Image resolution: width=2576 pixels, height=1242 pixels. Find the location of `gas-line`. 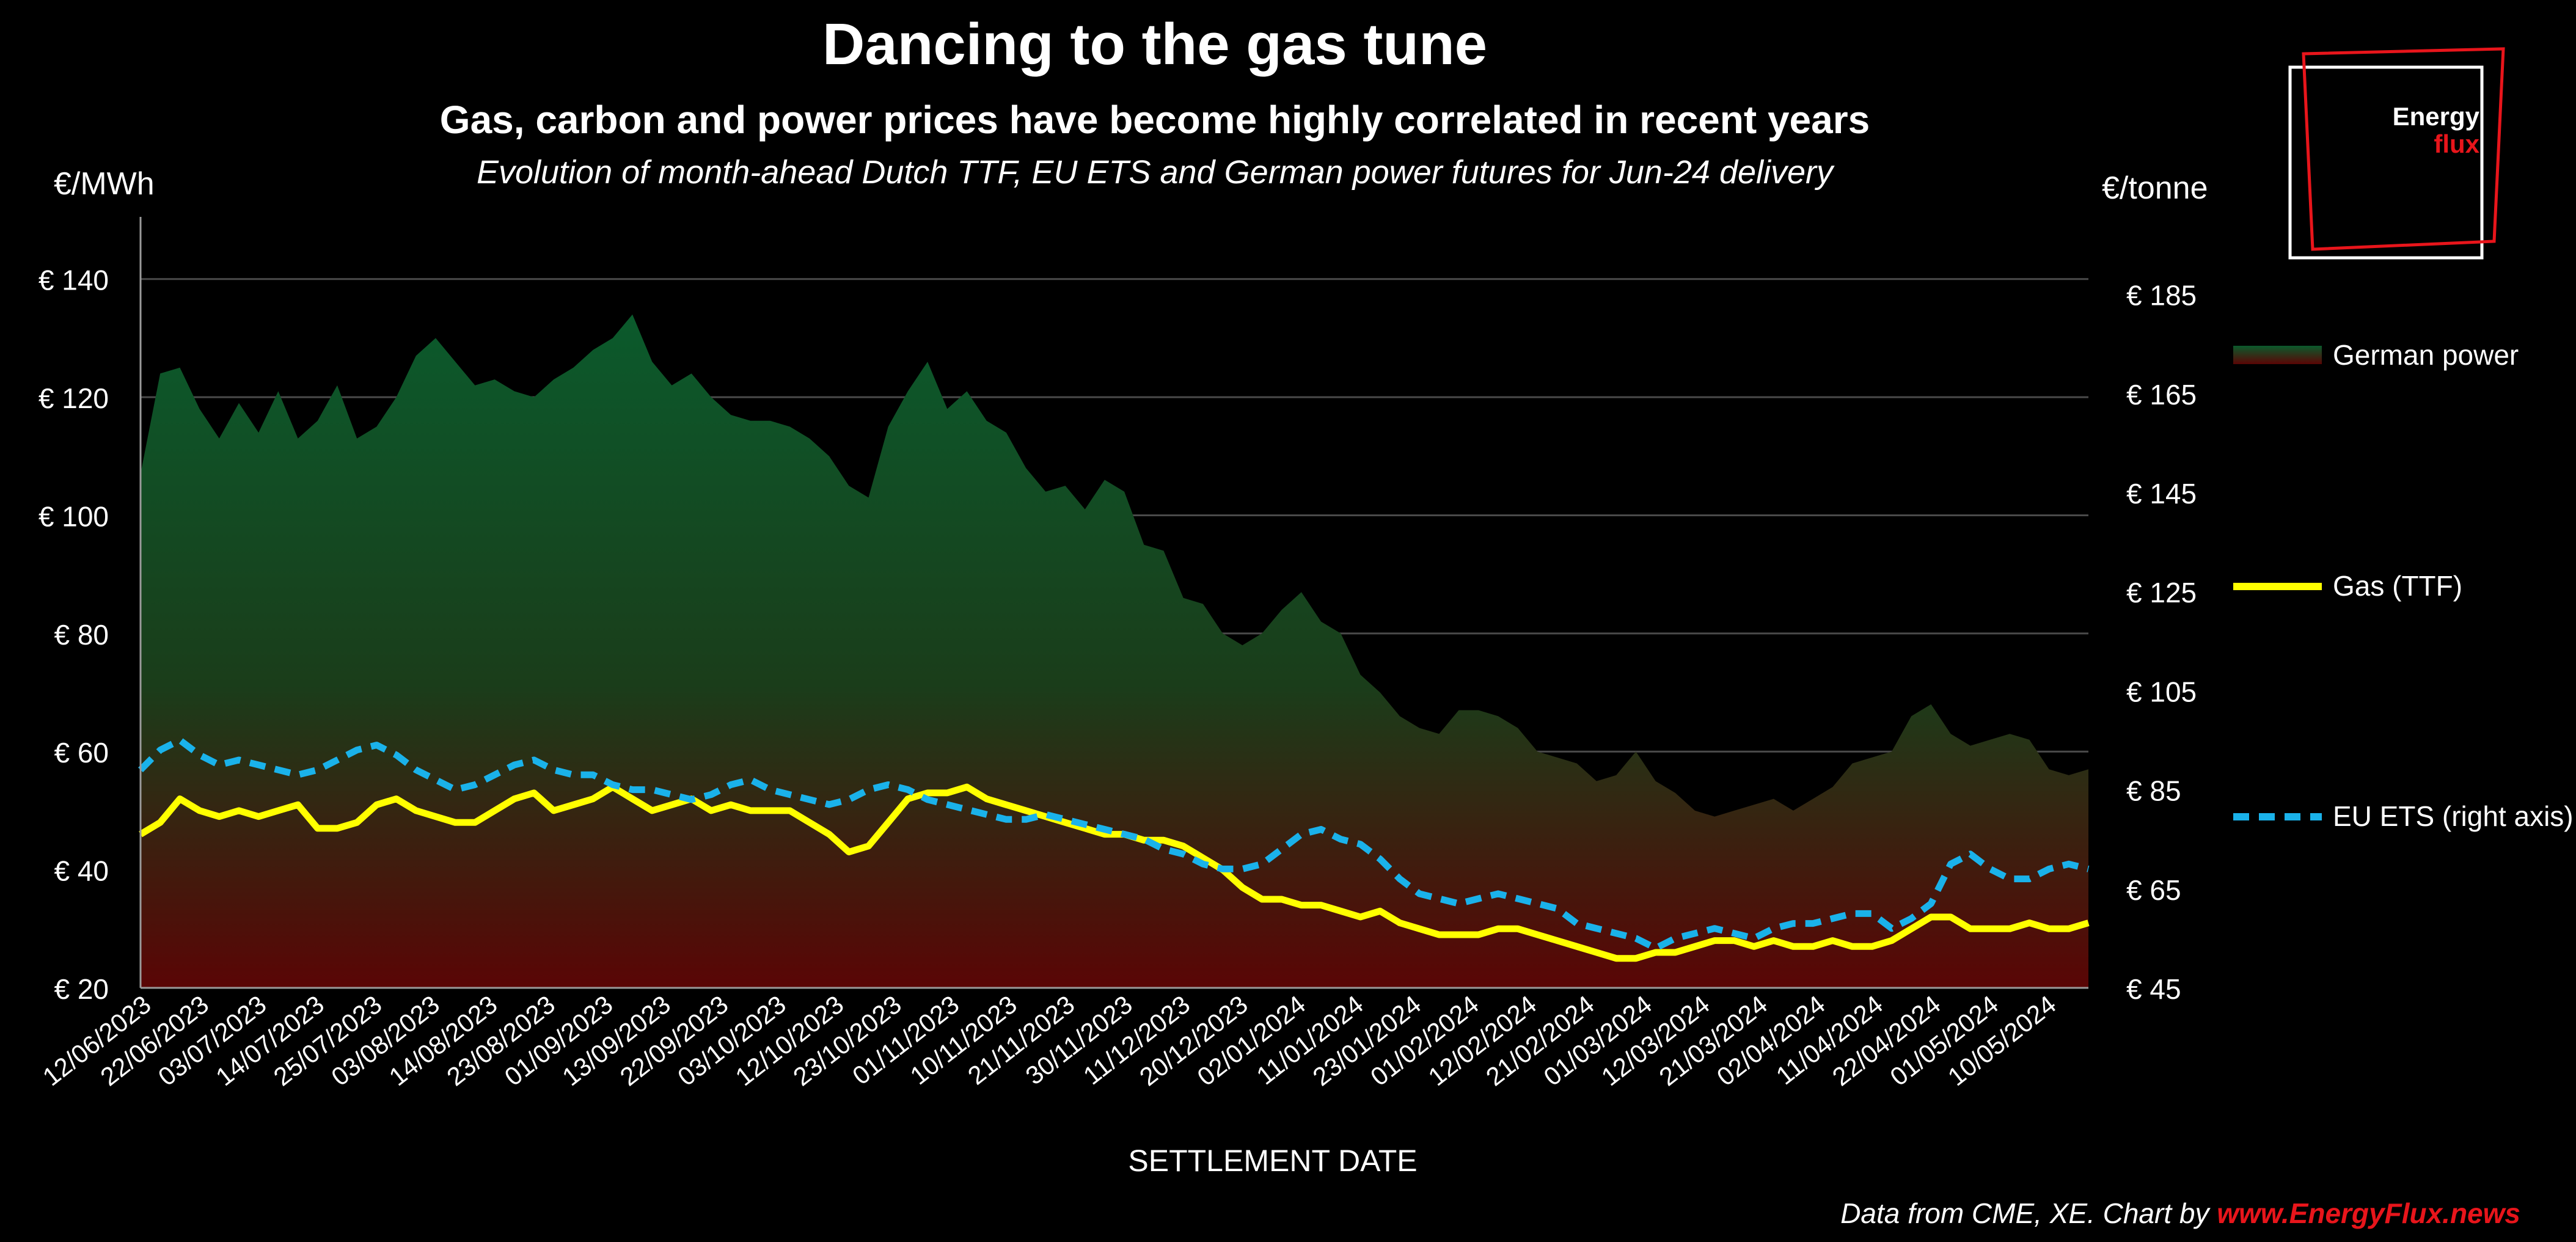

gas-line is located at coordinates (1114, 872).